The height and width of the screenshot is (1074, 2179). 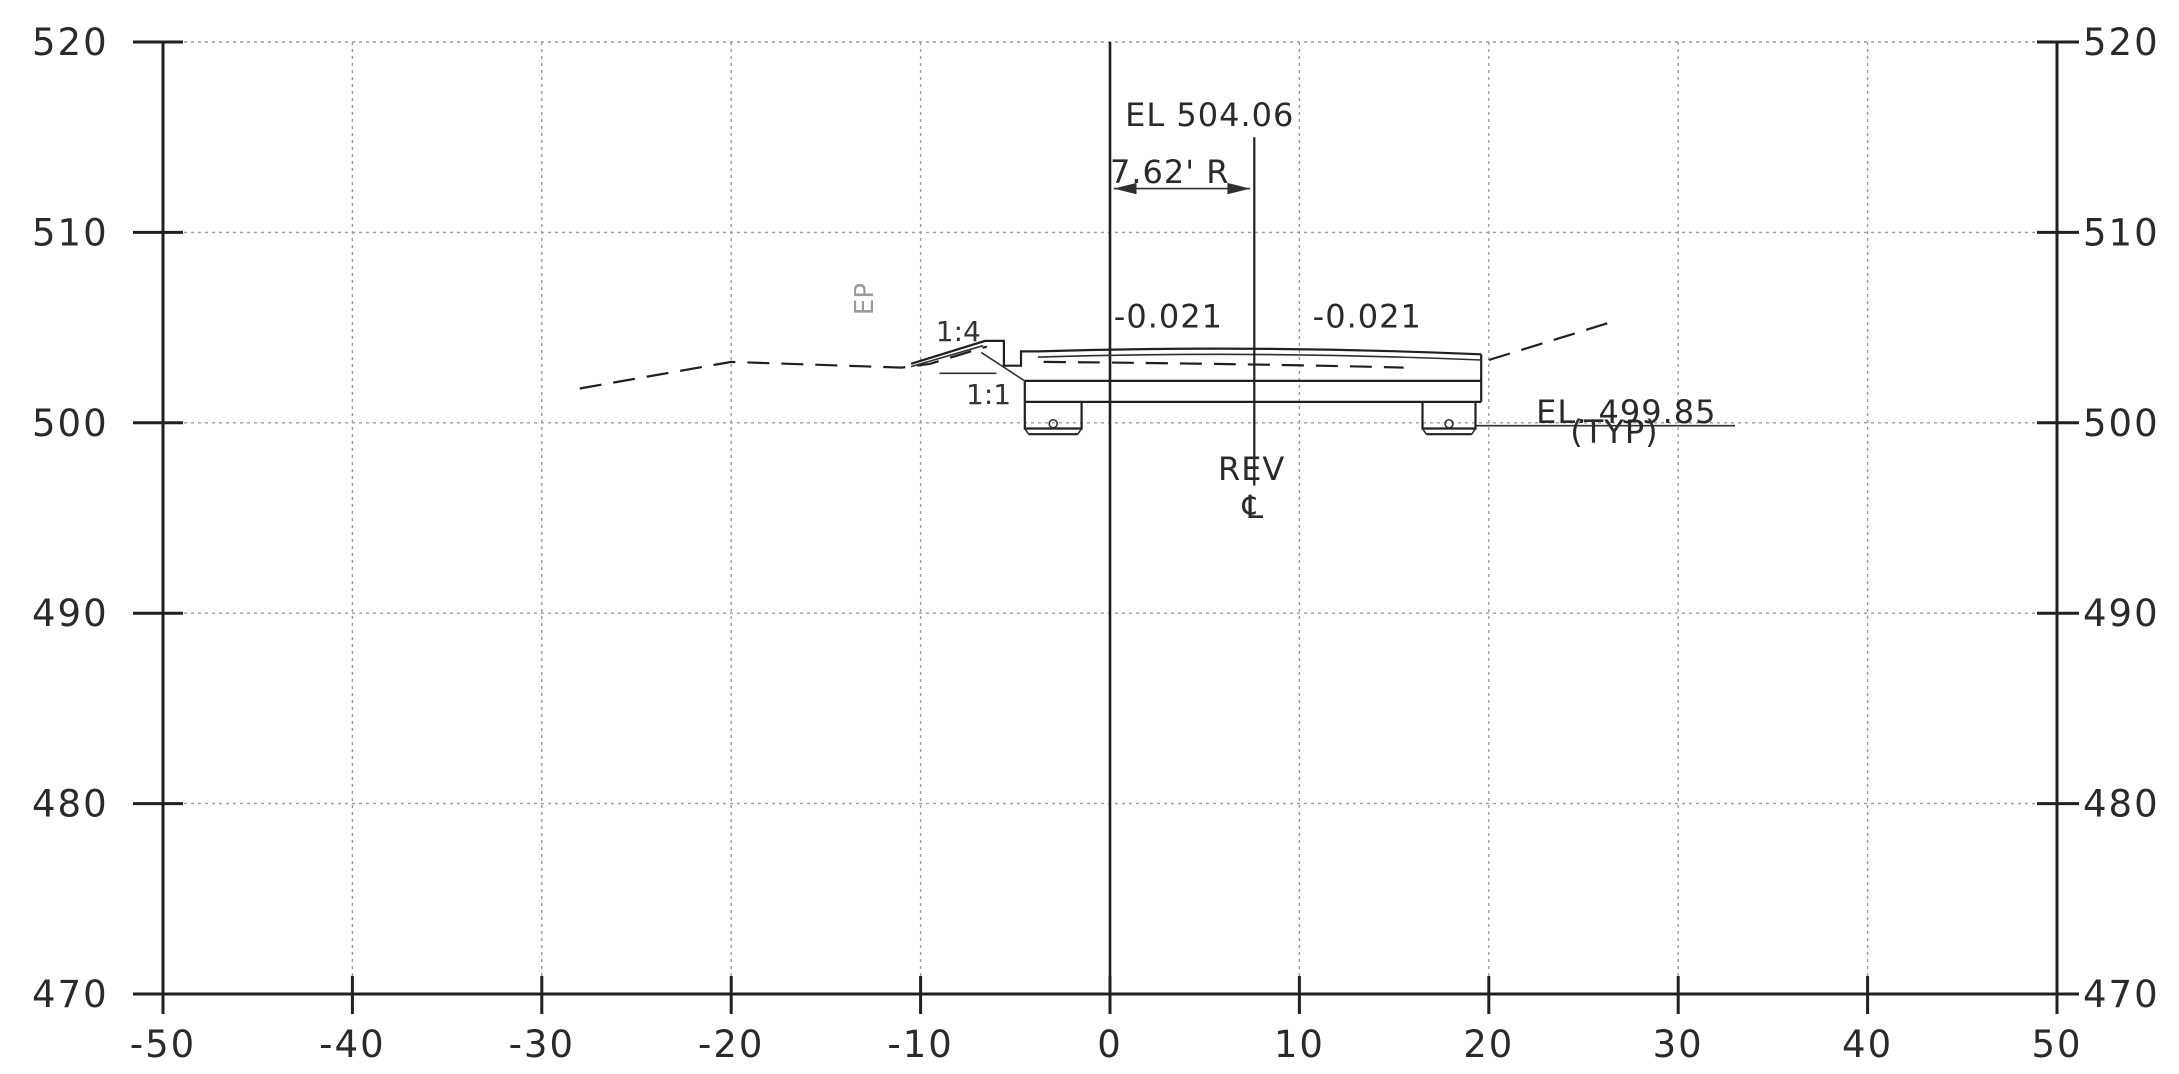 I want to click on y-tick-label-left: 490, so click(x=70, y=613).